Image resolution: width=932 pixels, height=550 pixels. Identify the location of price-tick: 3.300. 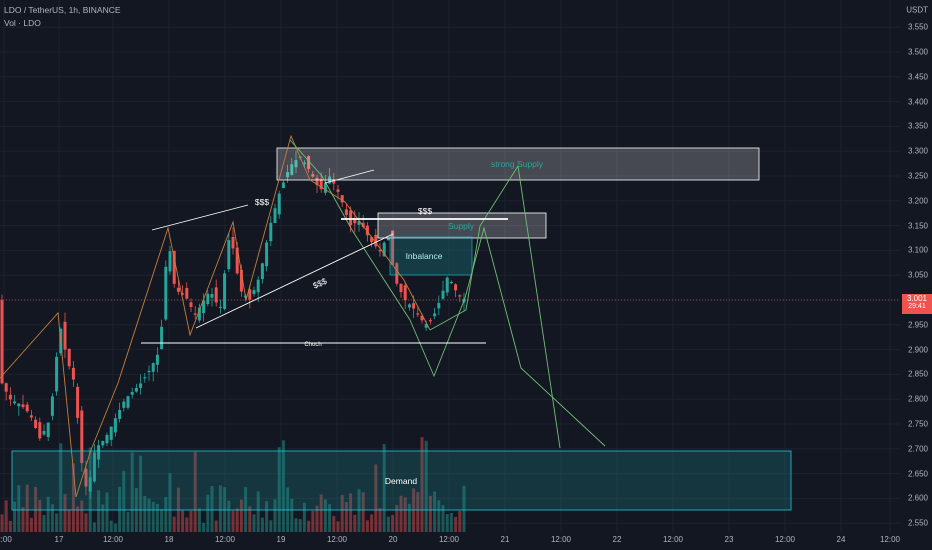
(917, 151).